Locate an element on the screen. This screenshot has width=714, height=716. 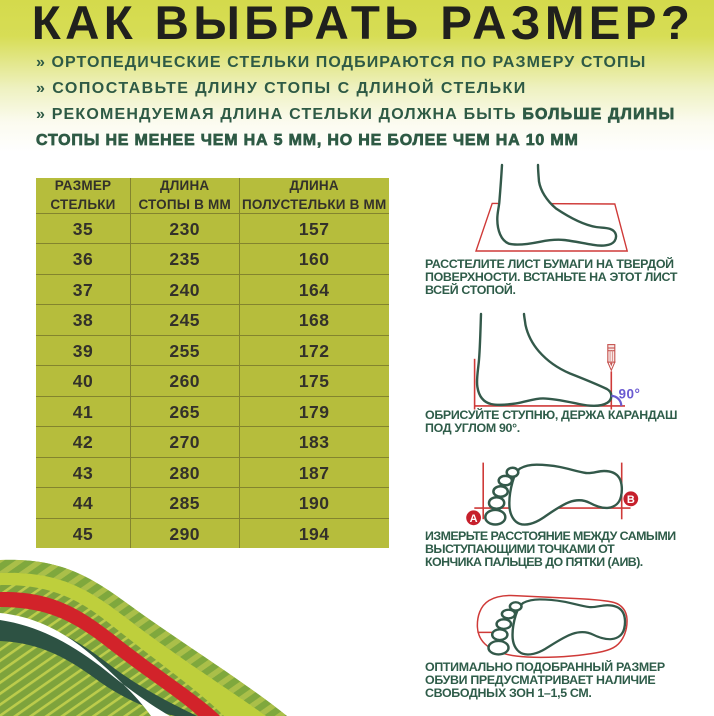
svg-text: 90° is located at coordinates (630, 394).